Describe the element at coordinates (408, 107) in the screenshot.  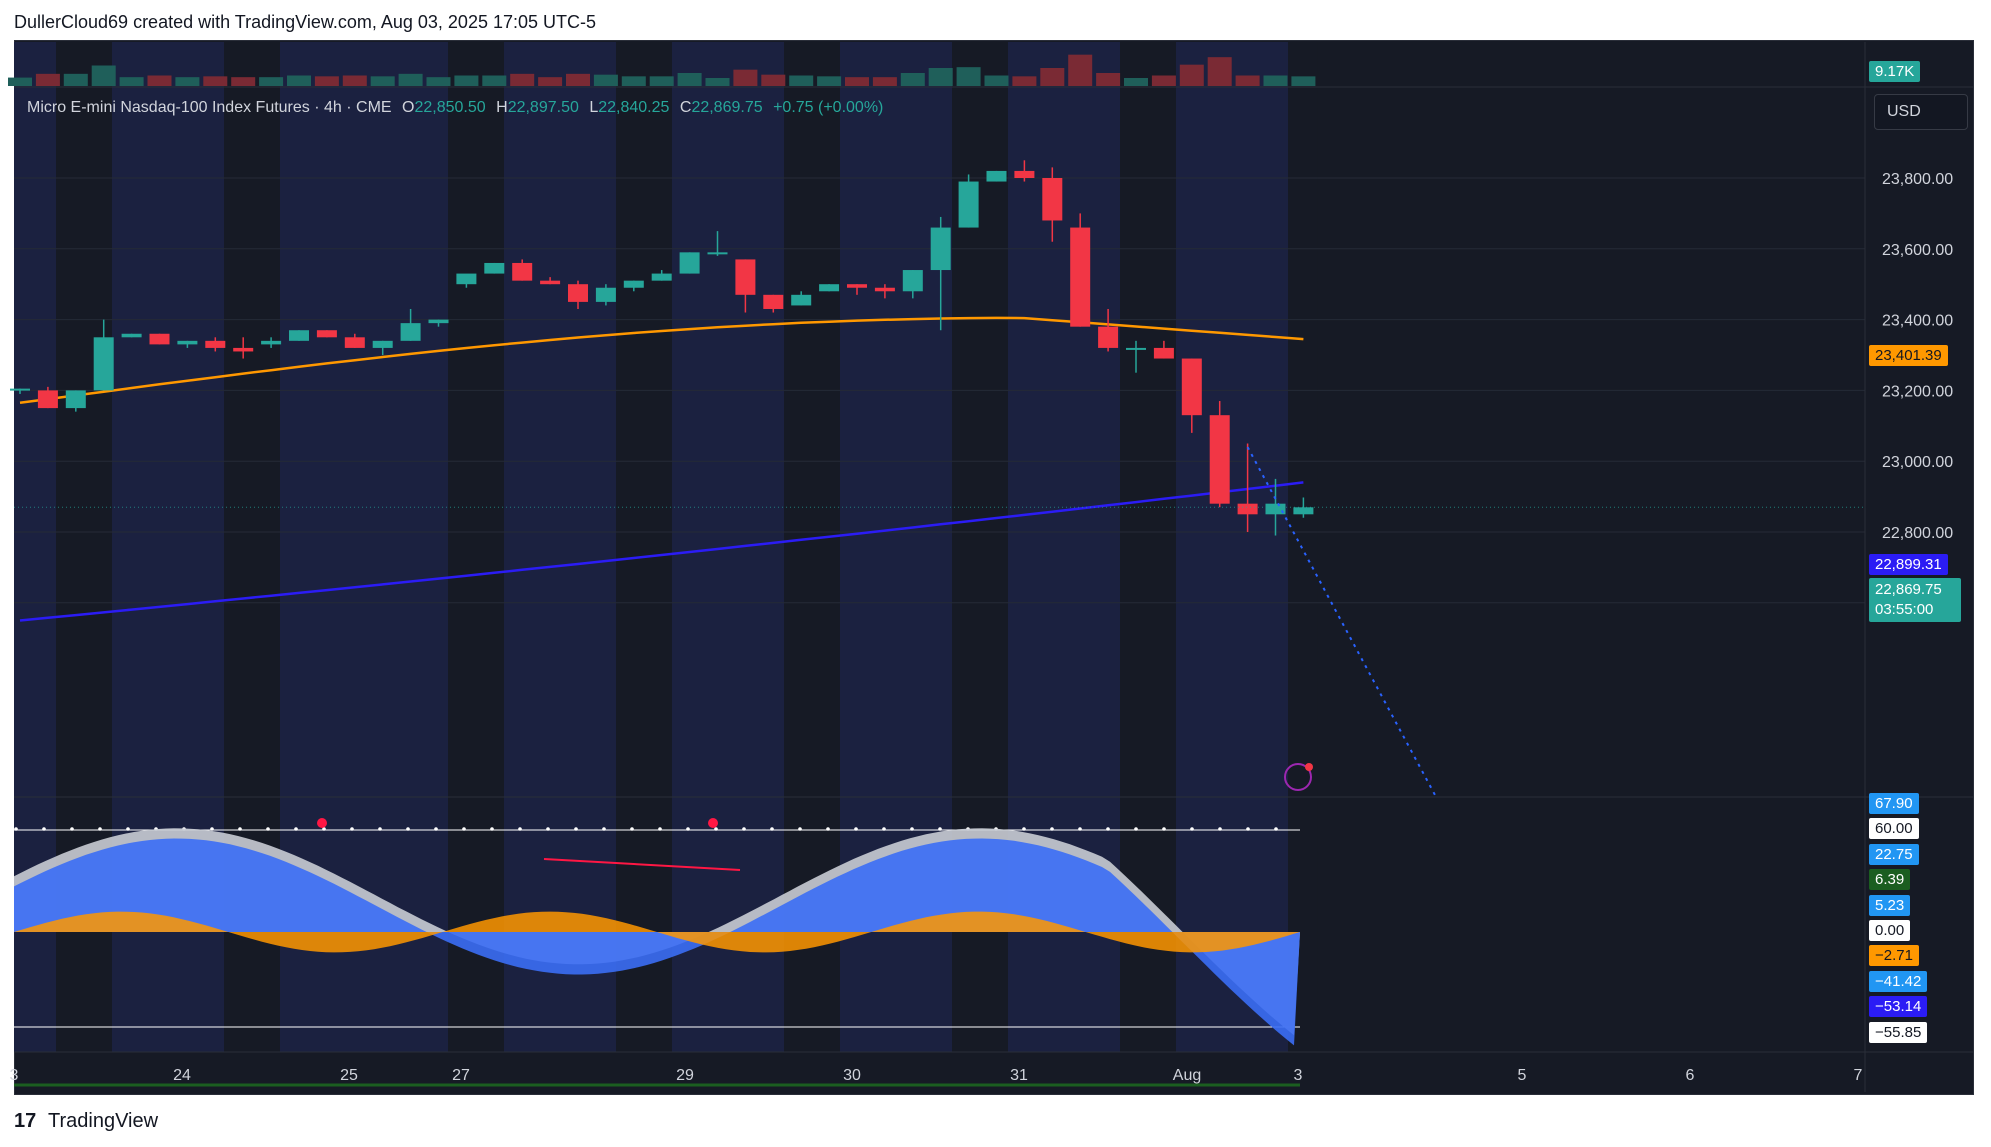
I see `open-label: O` at that location.